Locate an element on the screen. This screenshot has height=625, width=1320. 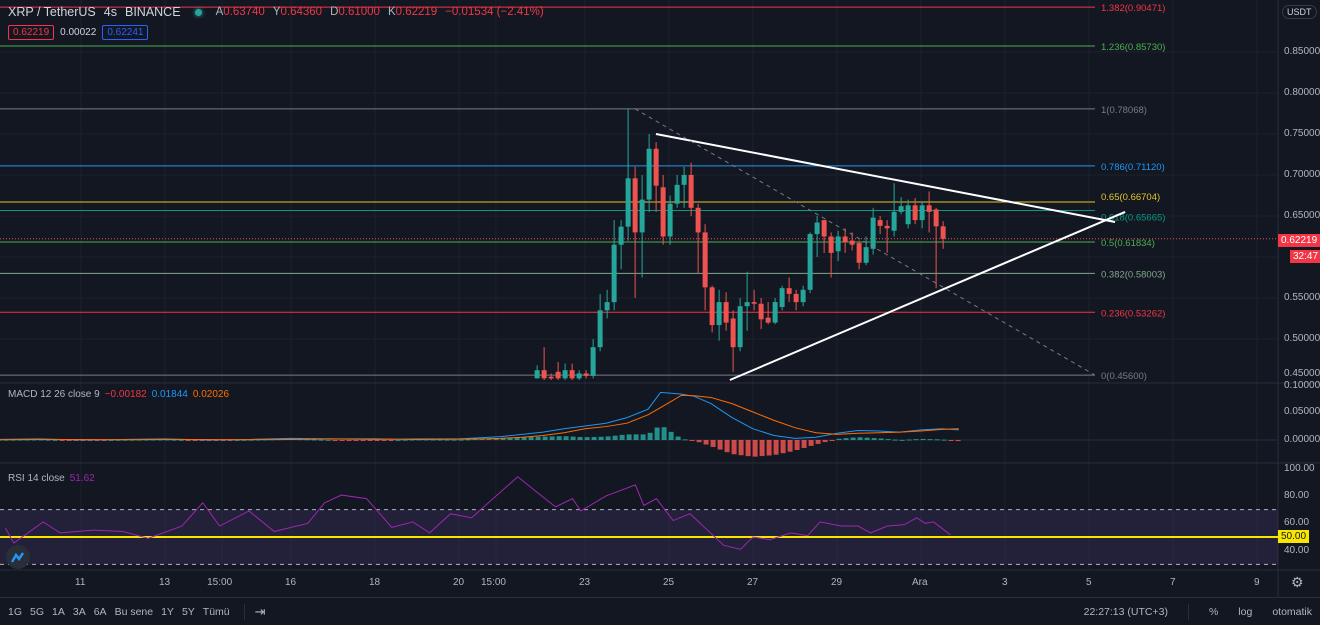
time-tick: 25 is located at coordinates (669, 582).